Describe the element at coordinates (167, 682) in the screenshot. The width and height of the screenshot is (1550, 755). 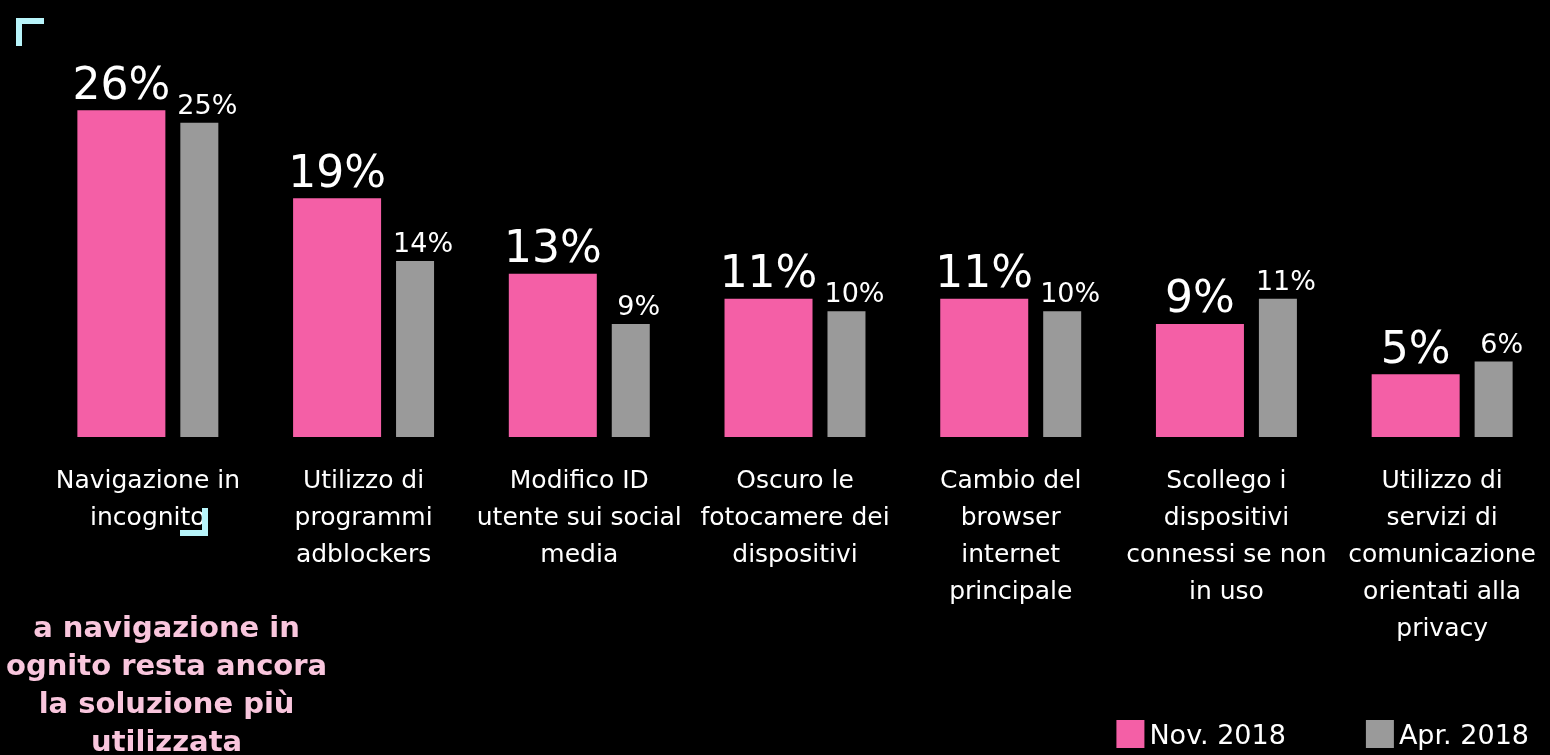
I see `text: a navigazione in ognito resta ancora la soluzione più utilizzata` at that location.